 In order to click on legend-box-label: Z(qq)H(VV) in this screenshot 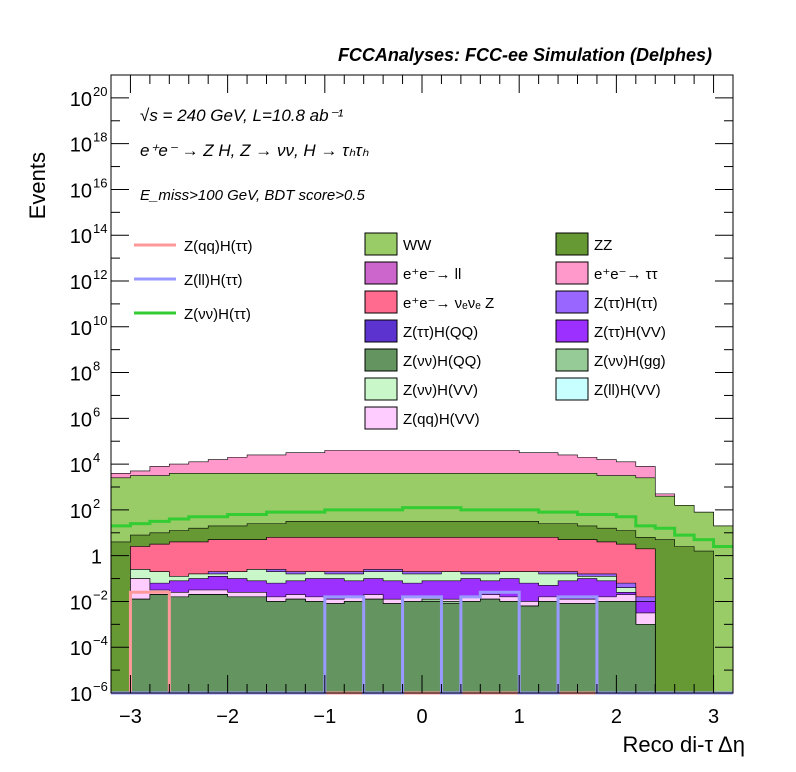, I will do `click(441, 419)`.